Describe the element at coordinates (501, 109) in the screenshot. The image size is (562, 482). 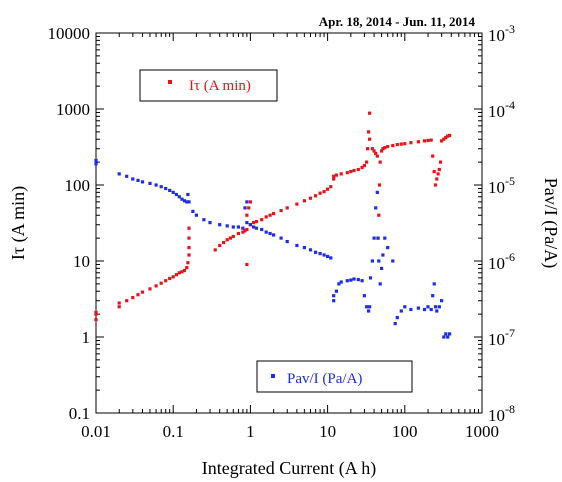
I see `y-right-tick-label: 10⁻⁴` at that location.